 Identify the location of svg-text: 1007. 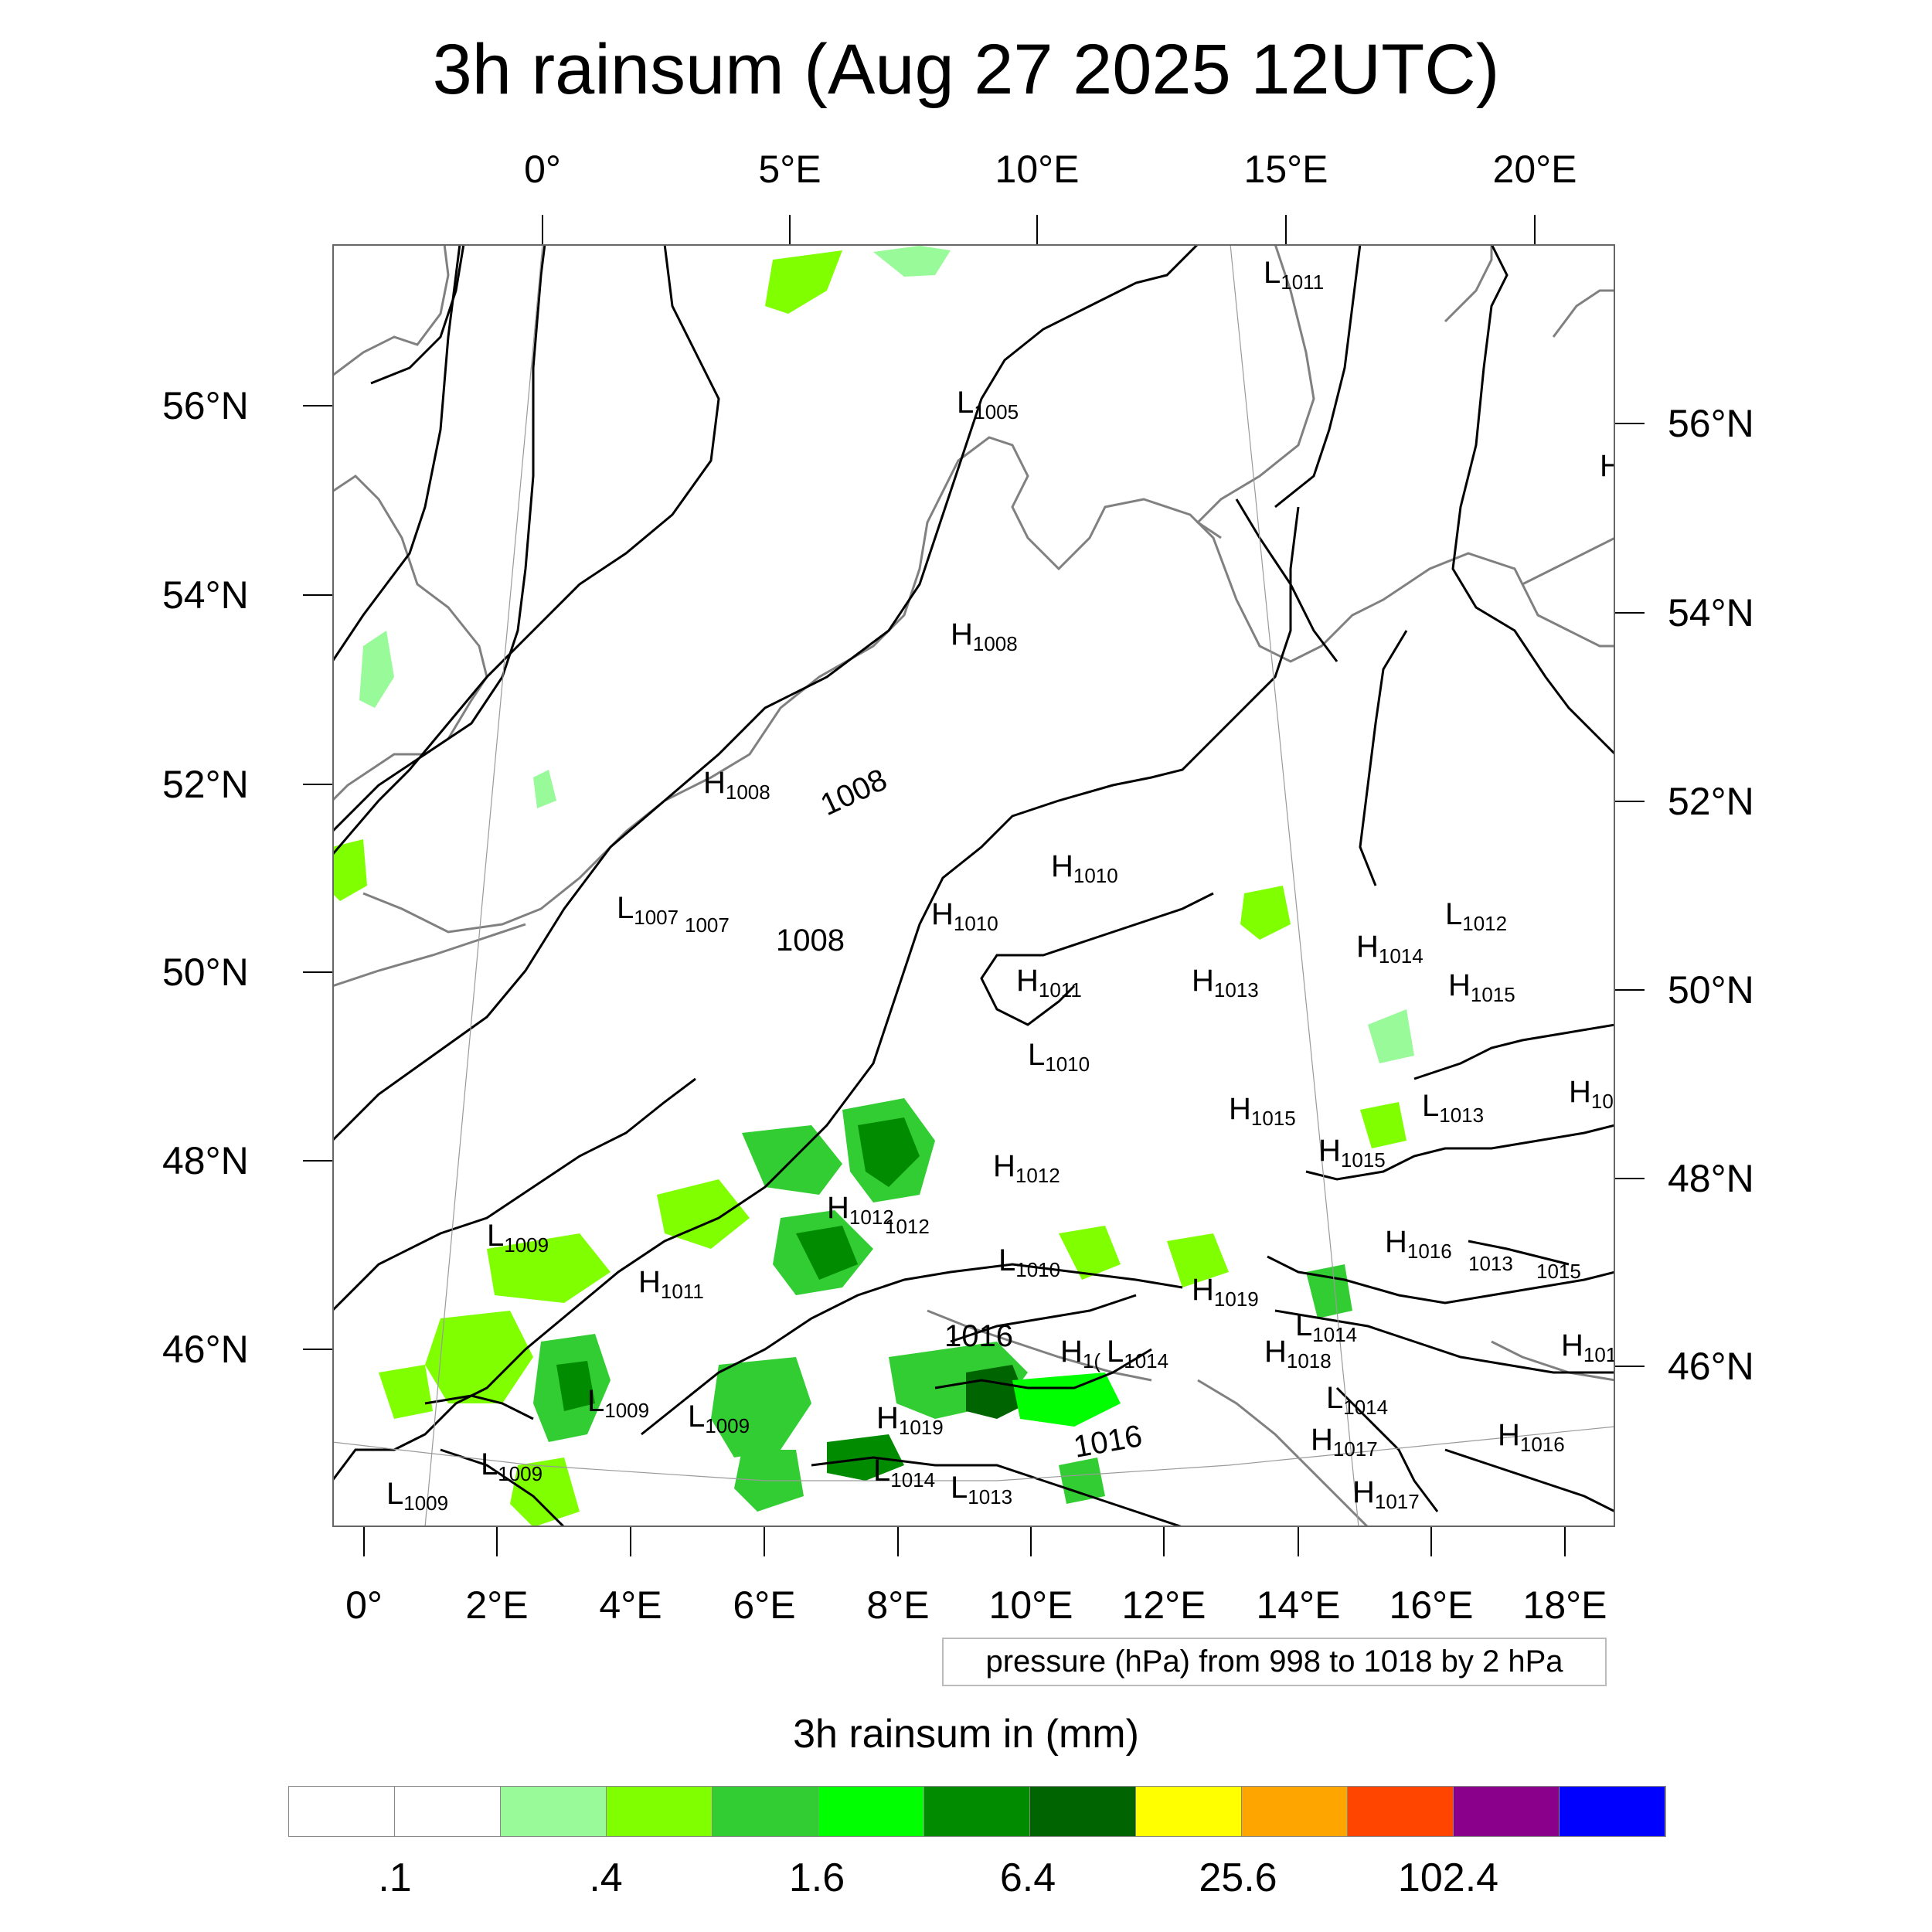
(708, 925).